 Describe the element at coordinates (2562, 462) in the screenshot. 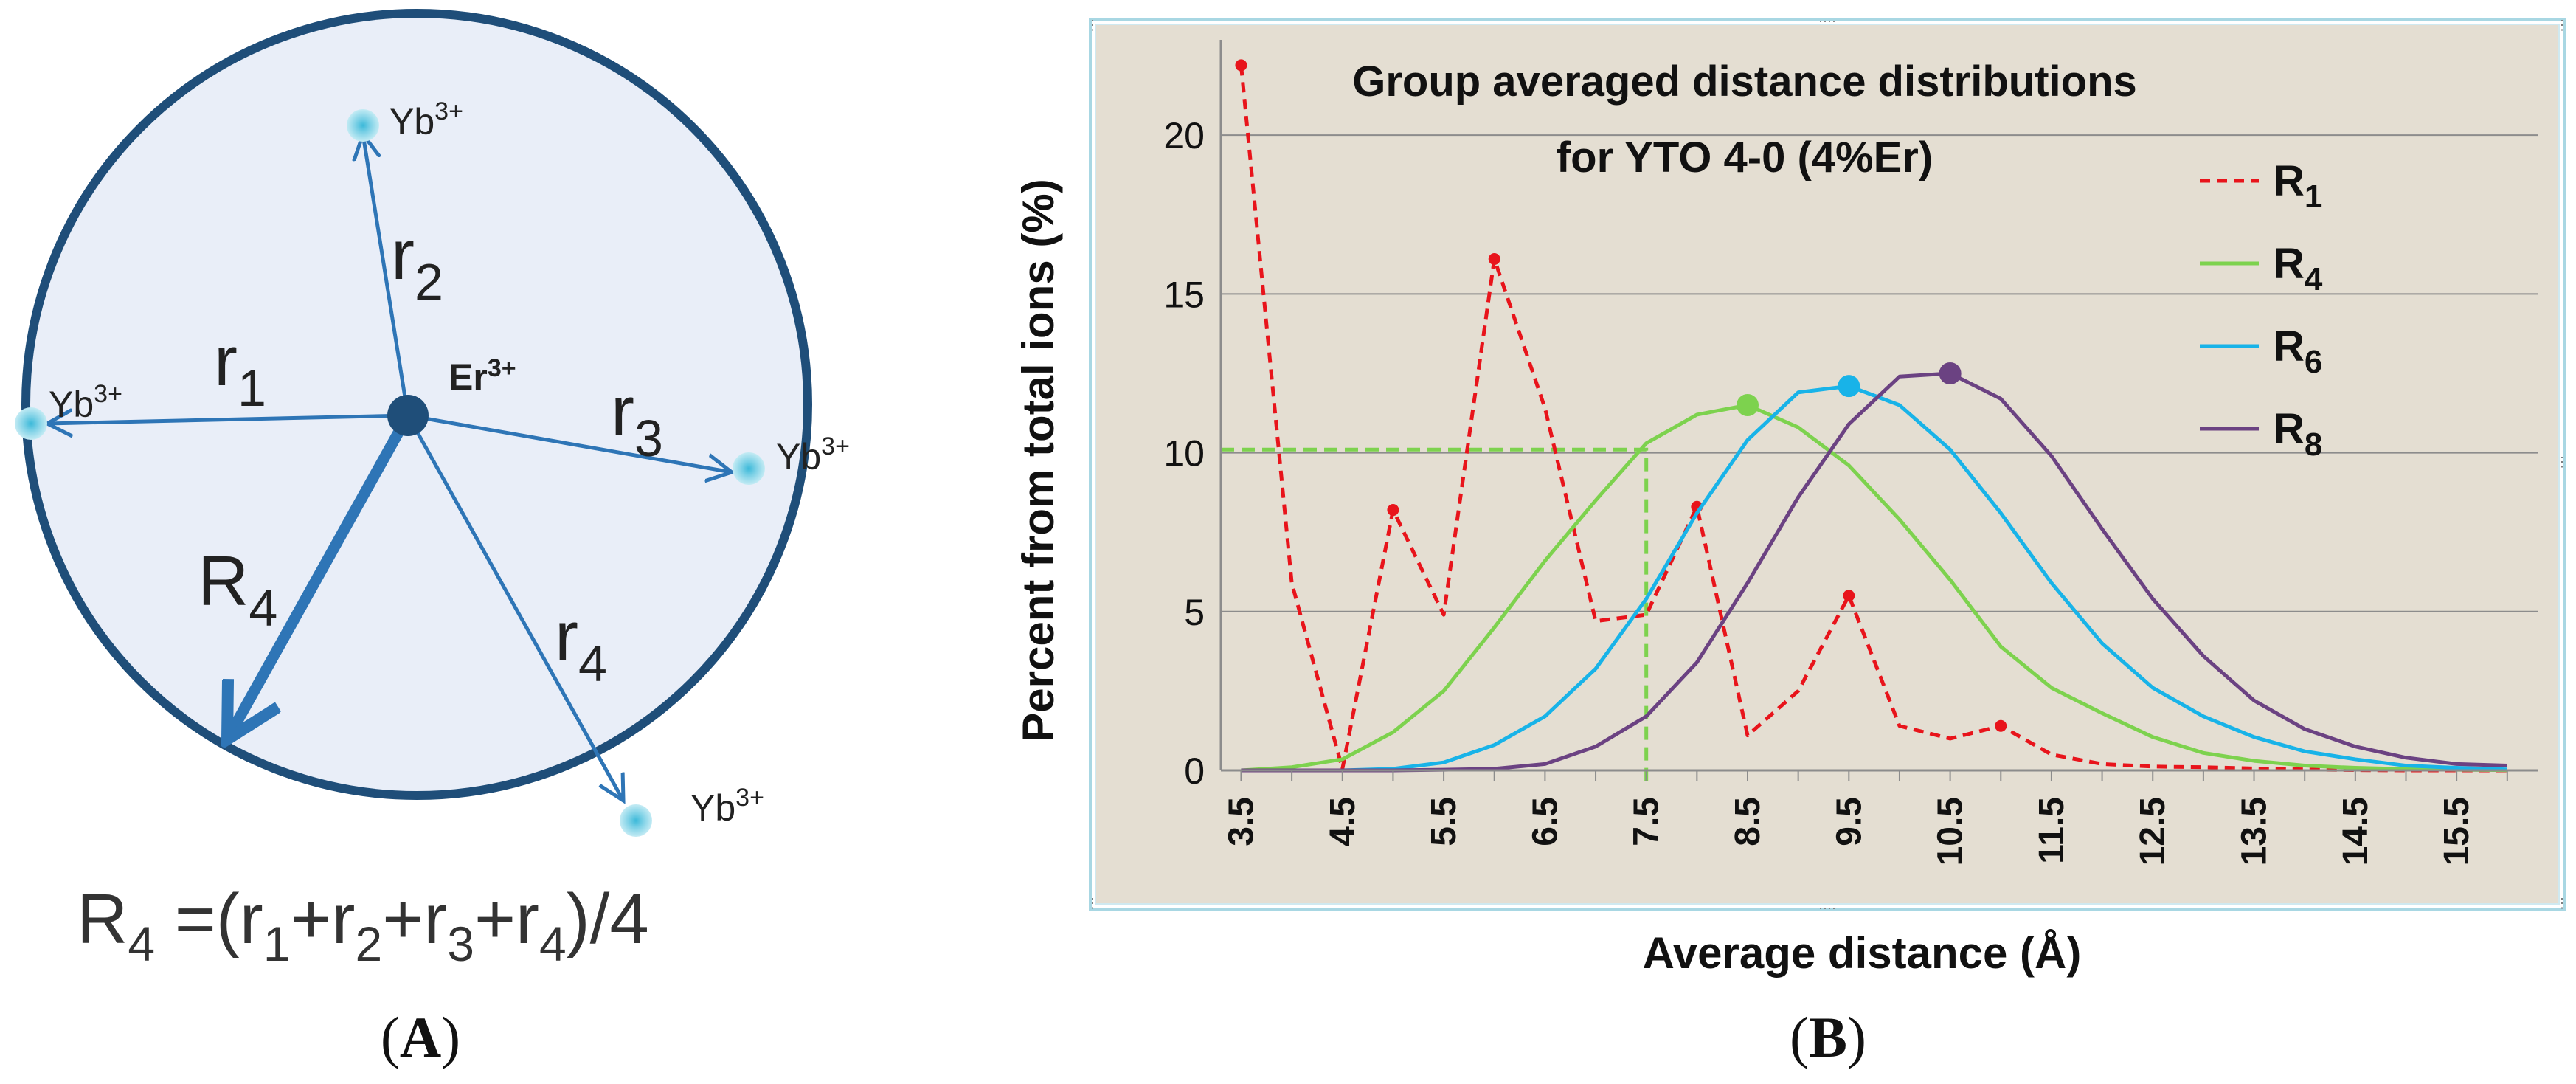

I see `frame-handle-right: ⋮` at that location.